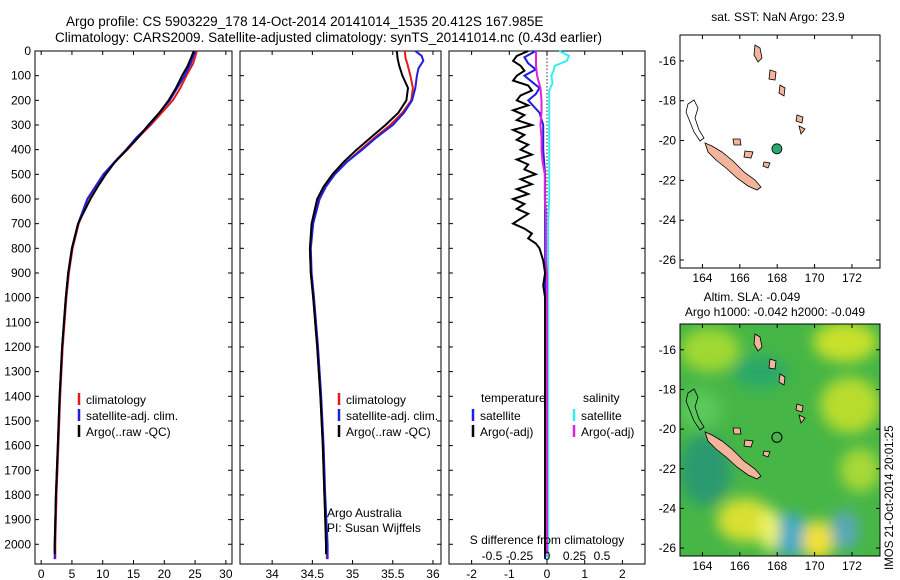  What do you see at coordinates (559, 305) in the screenshot?
I see `series-line-s-satellite` at bounding box center [559, 305].